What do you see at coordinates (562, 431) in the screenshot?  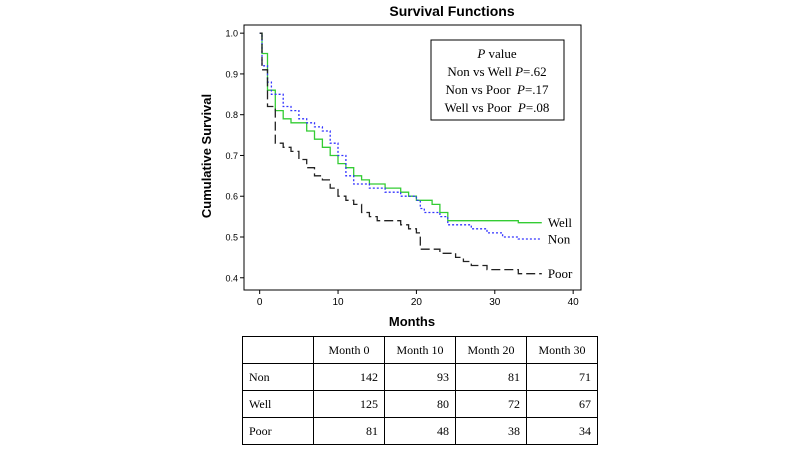 I see `table-cell: 34` at bounding box center [562, 431].